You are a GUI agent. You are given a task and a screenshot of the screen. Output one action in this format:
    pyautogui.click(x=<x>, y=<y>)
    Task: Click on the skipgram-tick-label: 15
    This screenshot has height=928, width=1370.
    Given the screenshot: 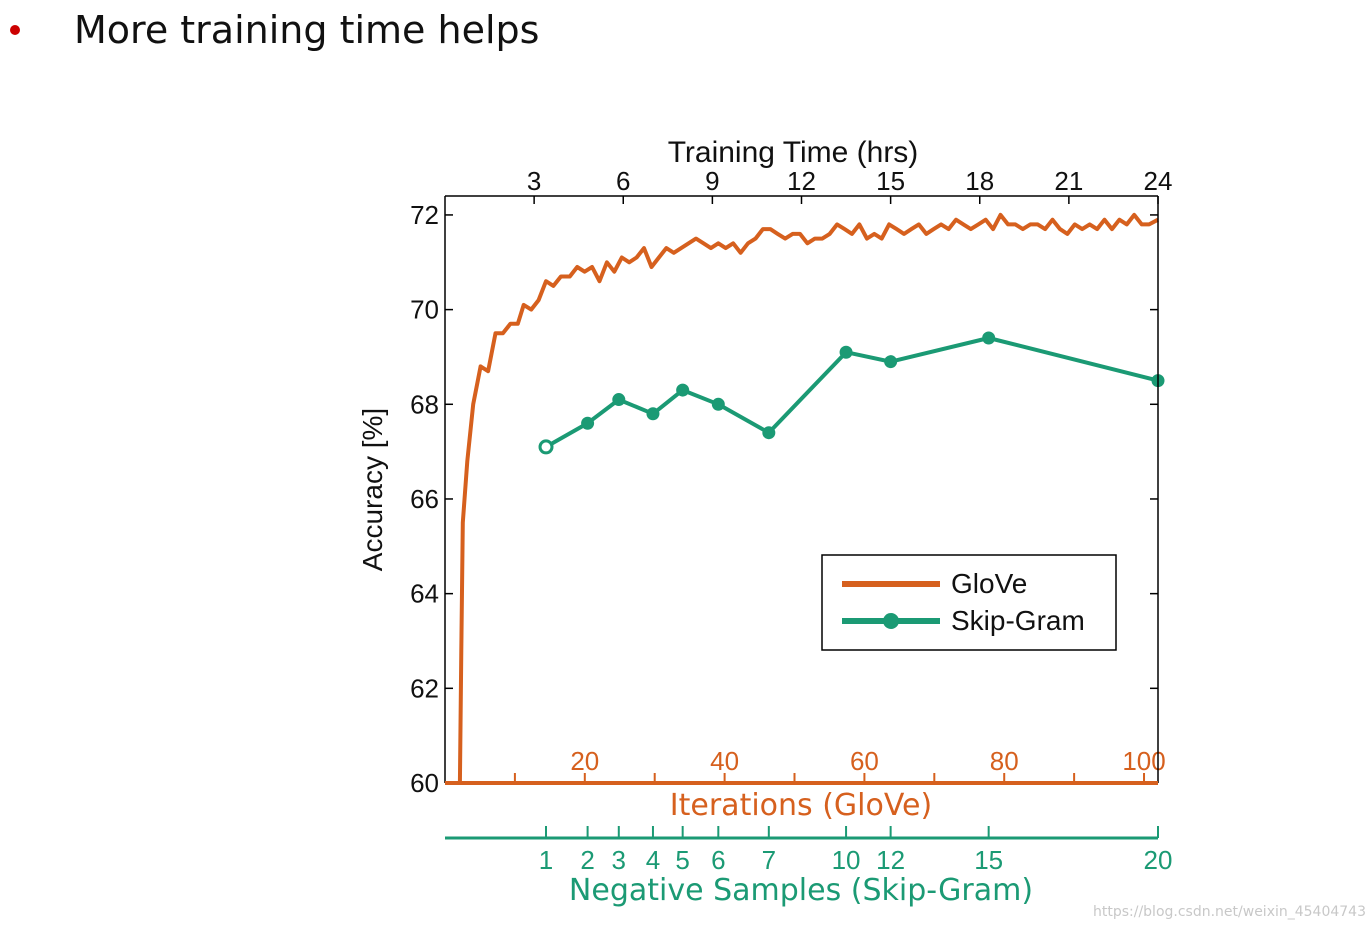 What is the action you would take?
    pyautogui.click(x=988, y=860)
    